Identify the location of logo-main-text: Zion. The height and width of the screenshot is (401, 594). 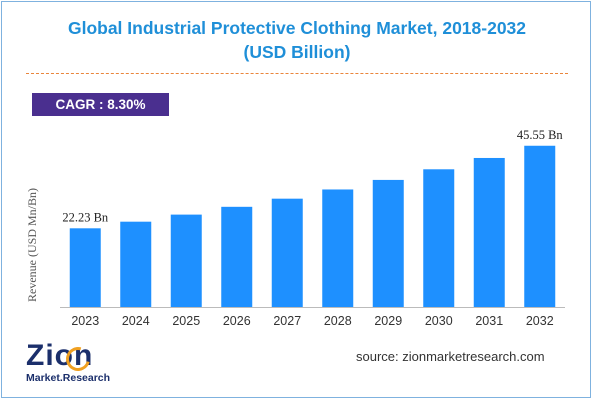
(60, 355).